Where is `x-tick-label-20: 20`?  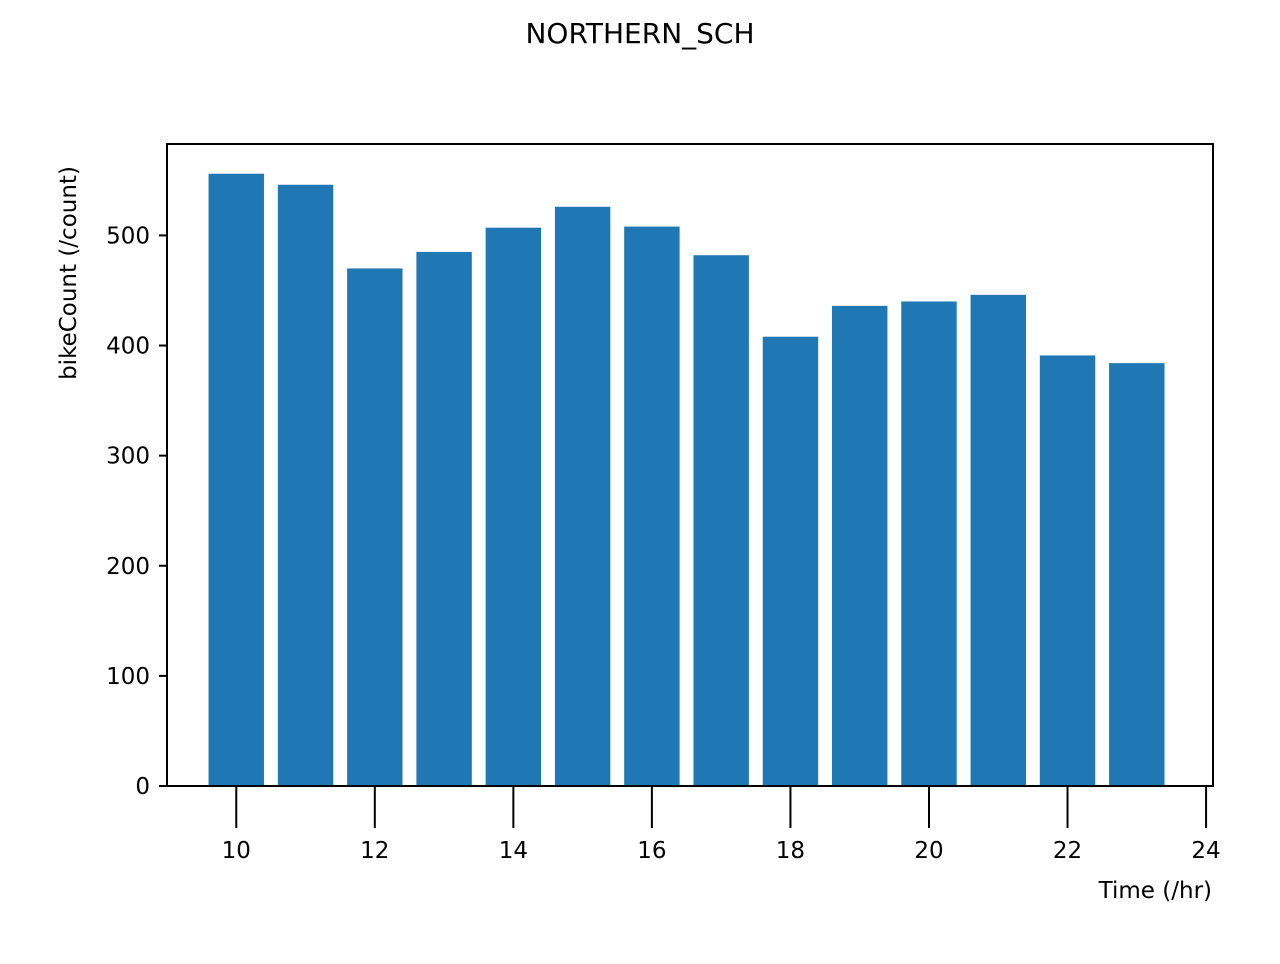
x-tick-label-20: 20 is located at coordinates (928, 851).